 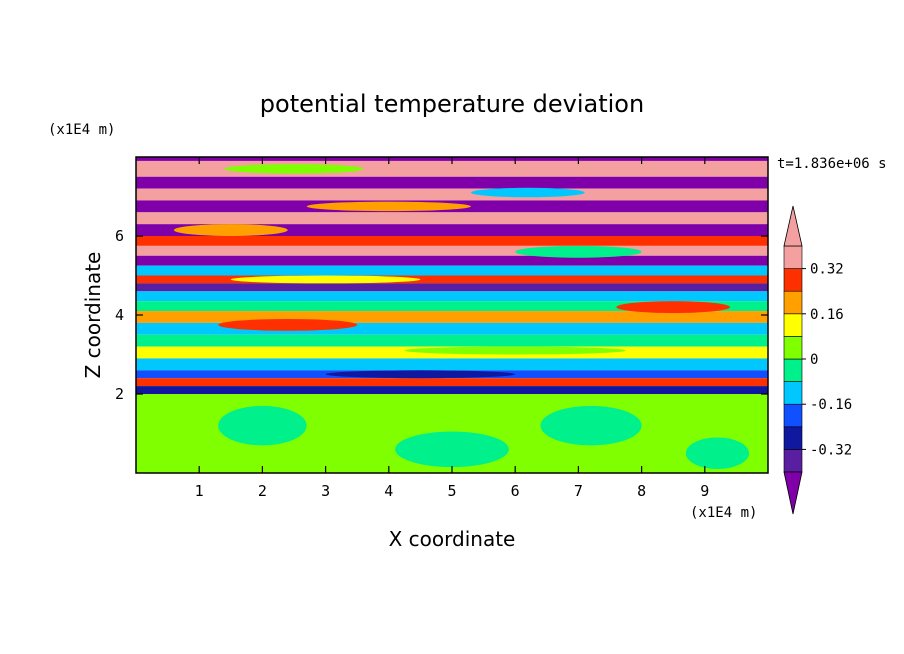 What do you see at coordinates (704, 491) in the screenshot?
I see `x-tick-label: 9` at bounding box center [704, 491].